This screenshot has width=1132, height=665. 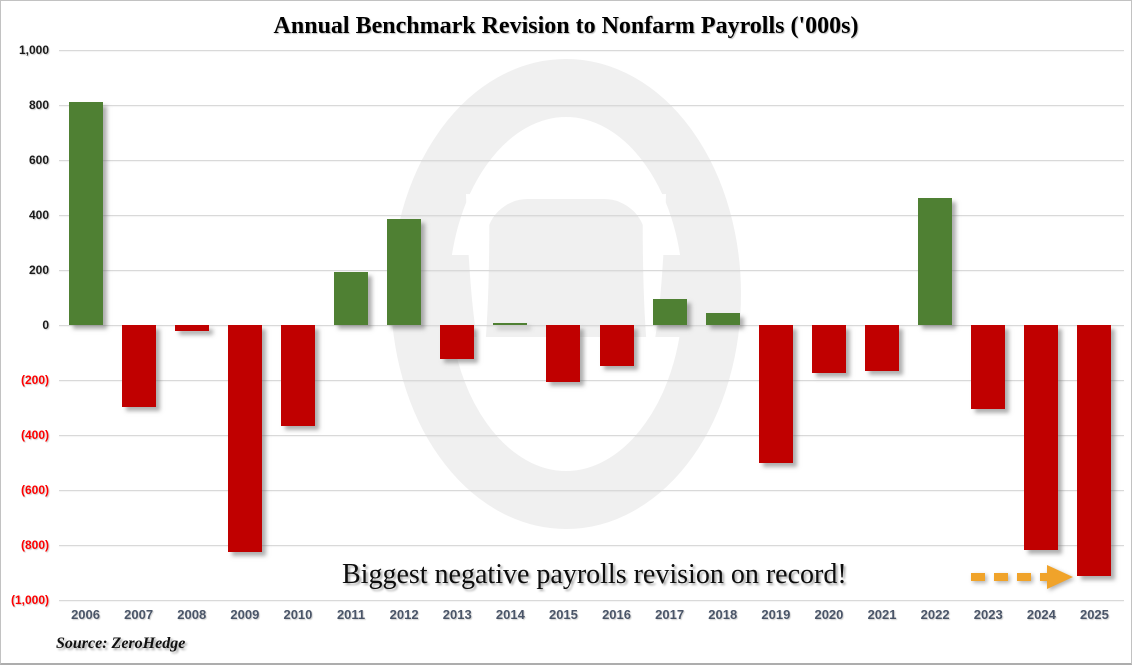 What do you see at coordinates (457, 614) in the screenshot?
I see `x-axis-tick-label: 2013` at bounding box center [457, 614].